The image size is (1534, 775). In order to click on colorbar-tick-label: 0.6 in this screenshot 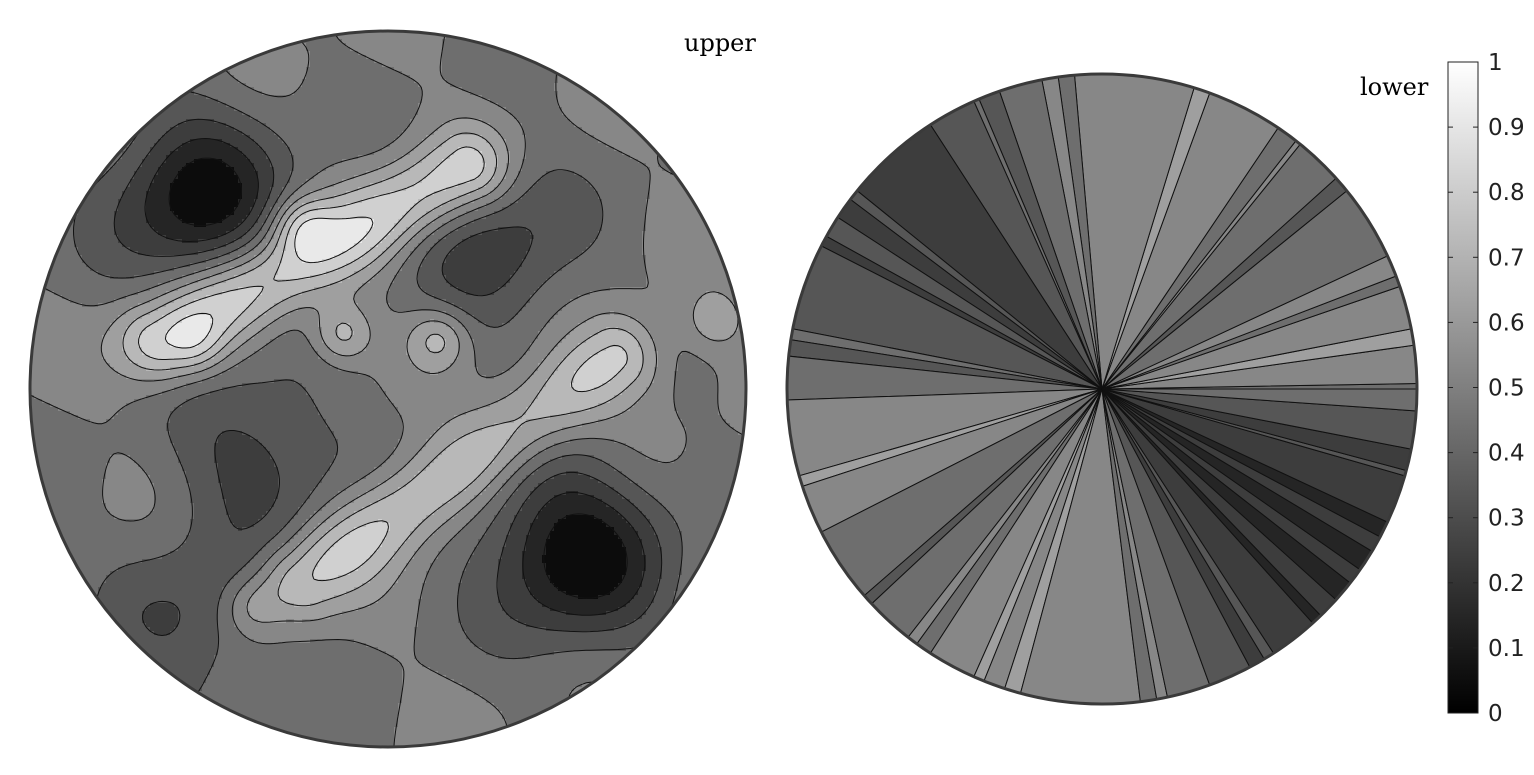, I will do `click(1506, 323)`.